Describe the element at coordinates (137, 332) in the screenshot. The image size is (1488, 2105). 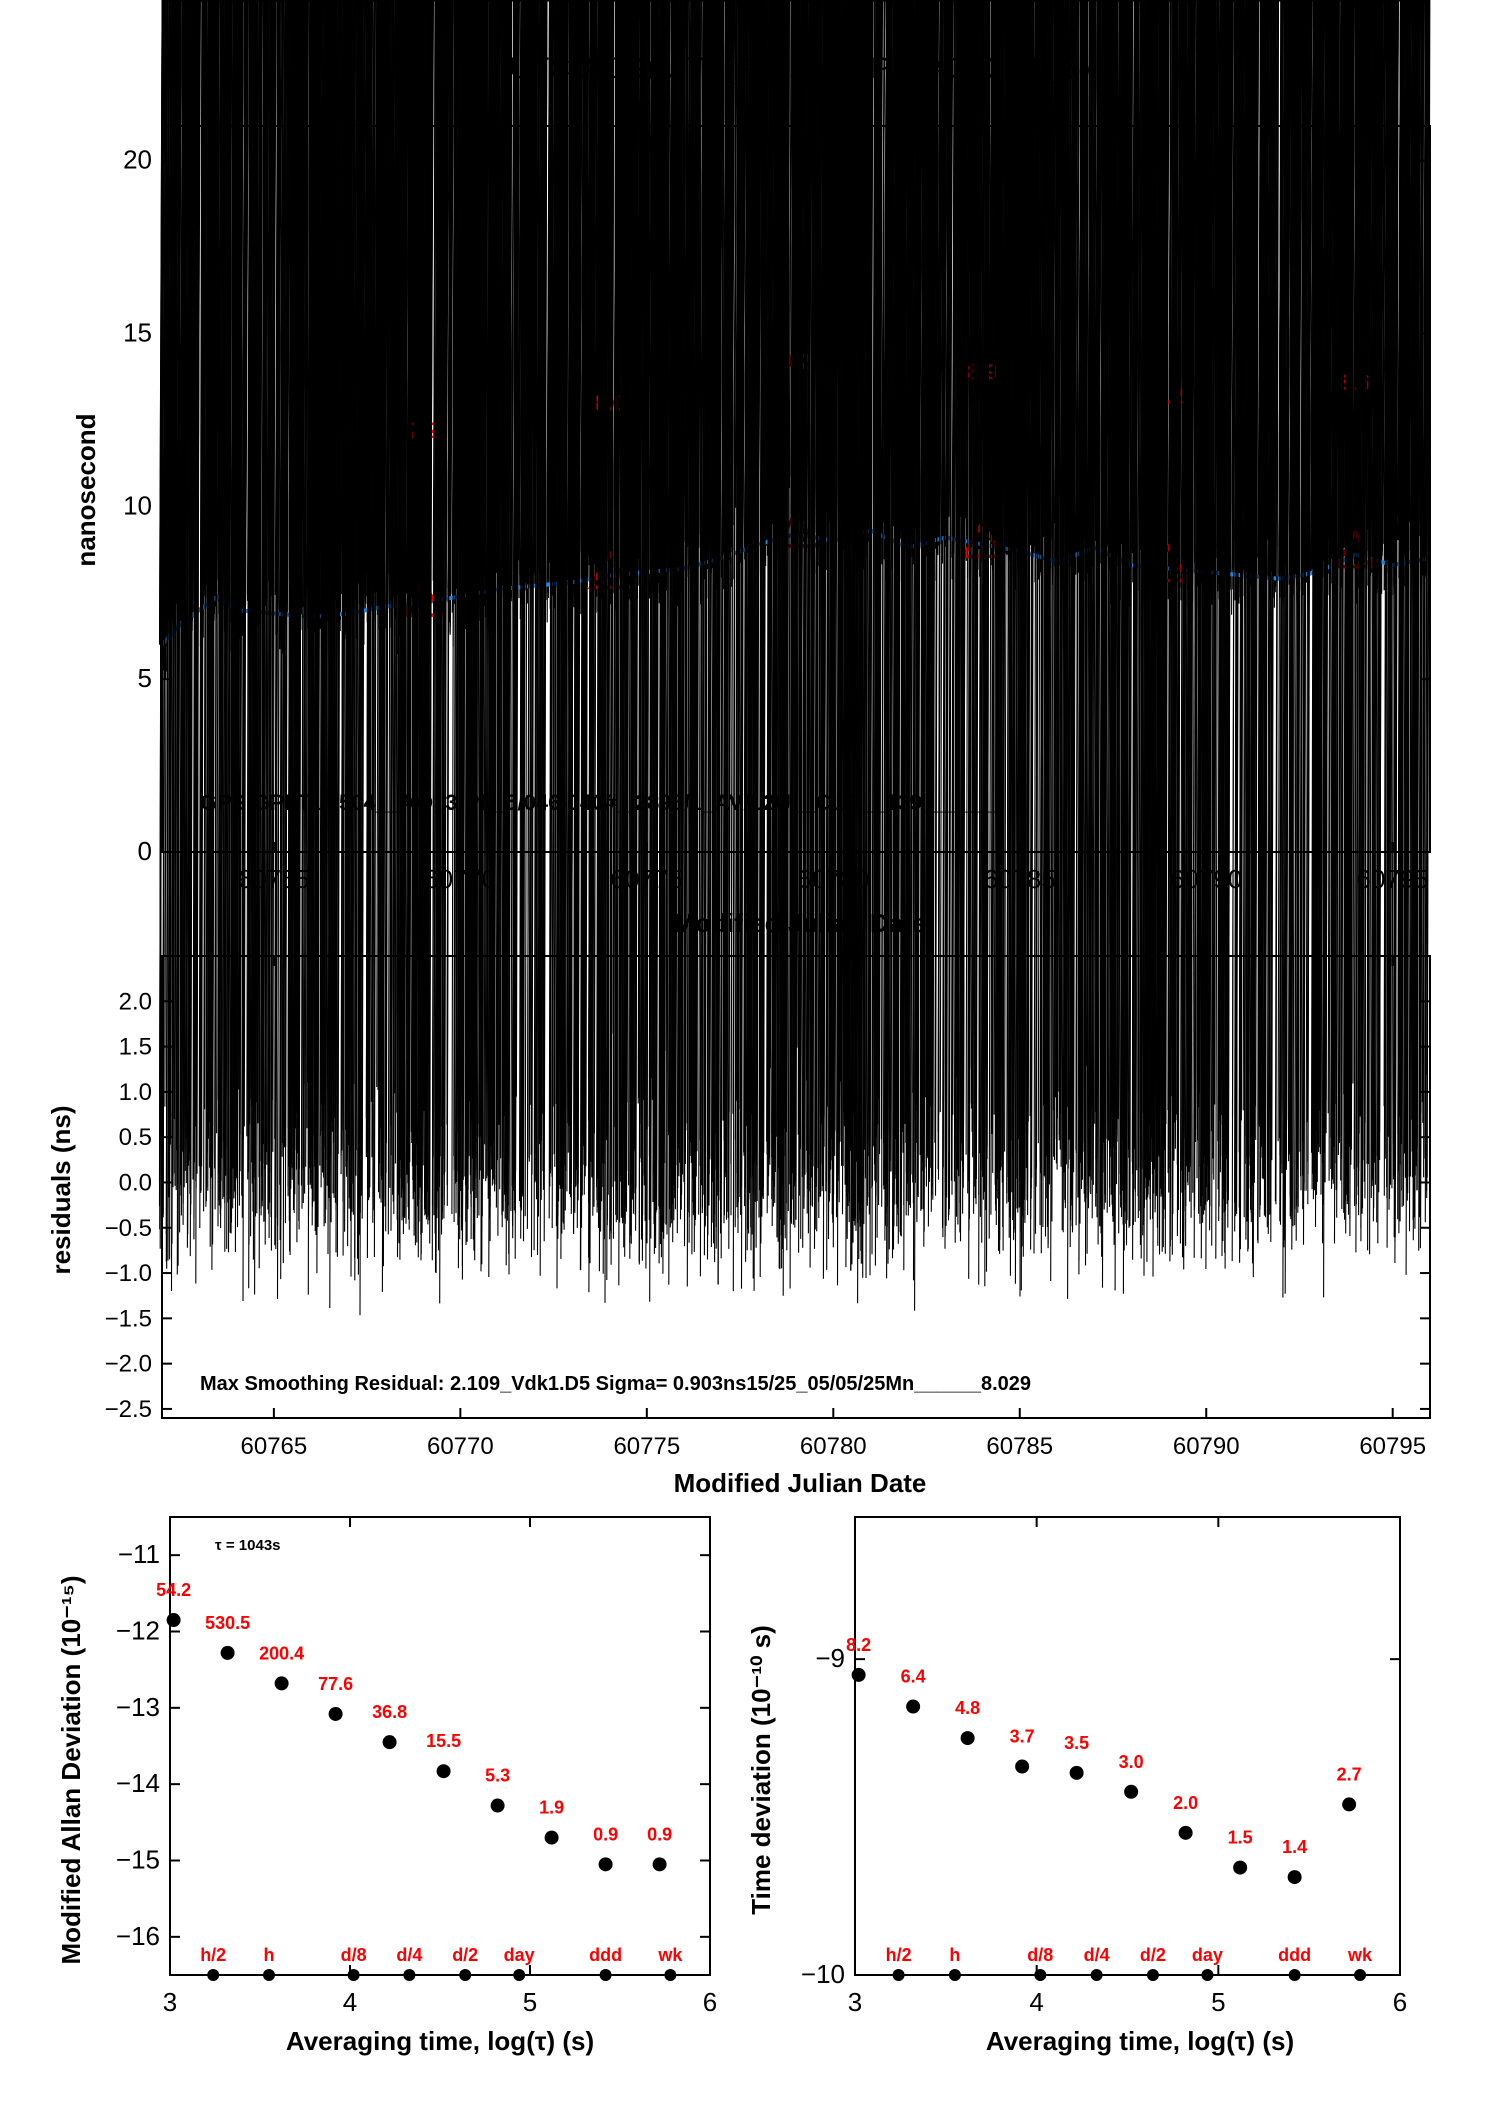
I see `y-tick-label: 15` at that location.